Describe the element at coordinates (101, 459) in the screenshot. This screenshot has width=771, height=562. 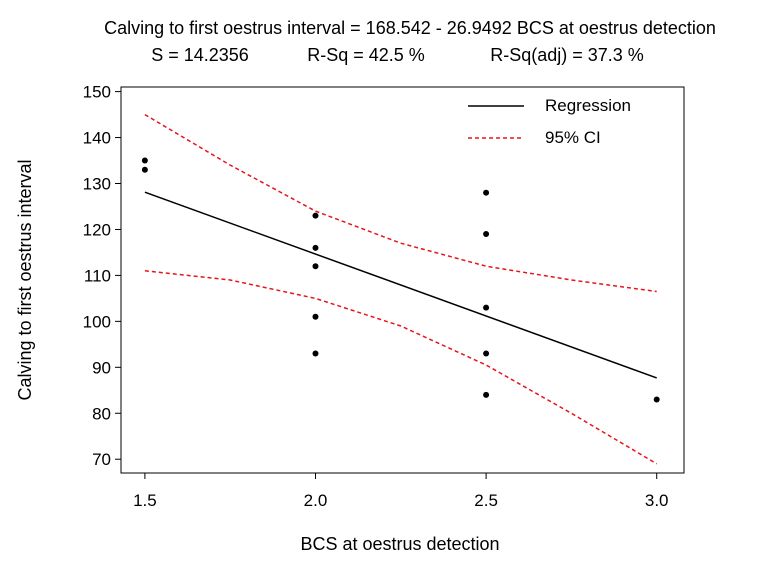
I see `y-tick-label: 70` at that location.